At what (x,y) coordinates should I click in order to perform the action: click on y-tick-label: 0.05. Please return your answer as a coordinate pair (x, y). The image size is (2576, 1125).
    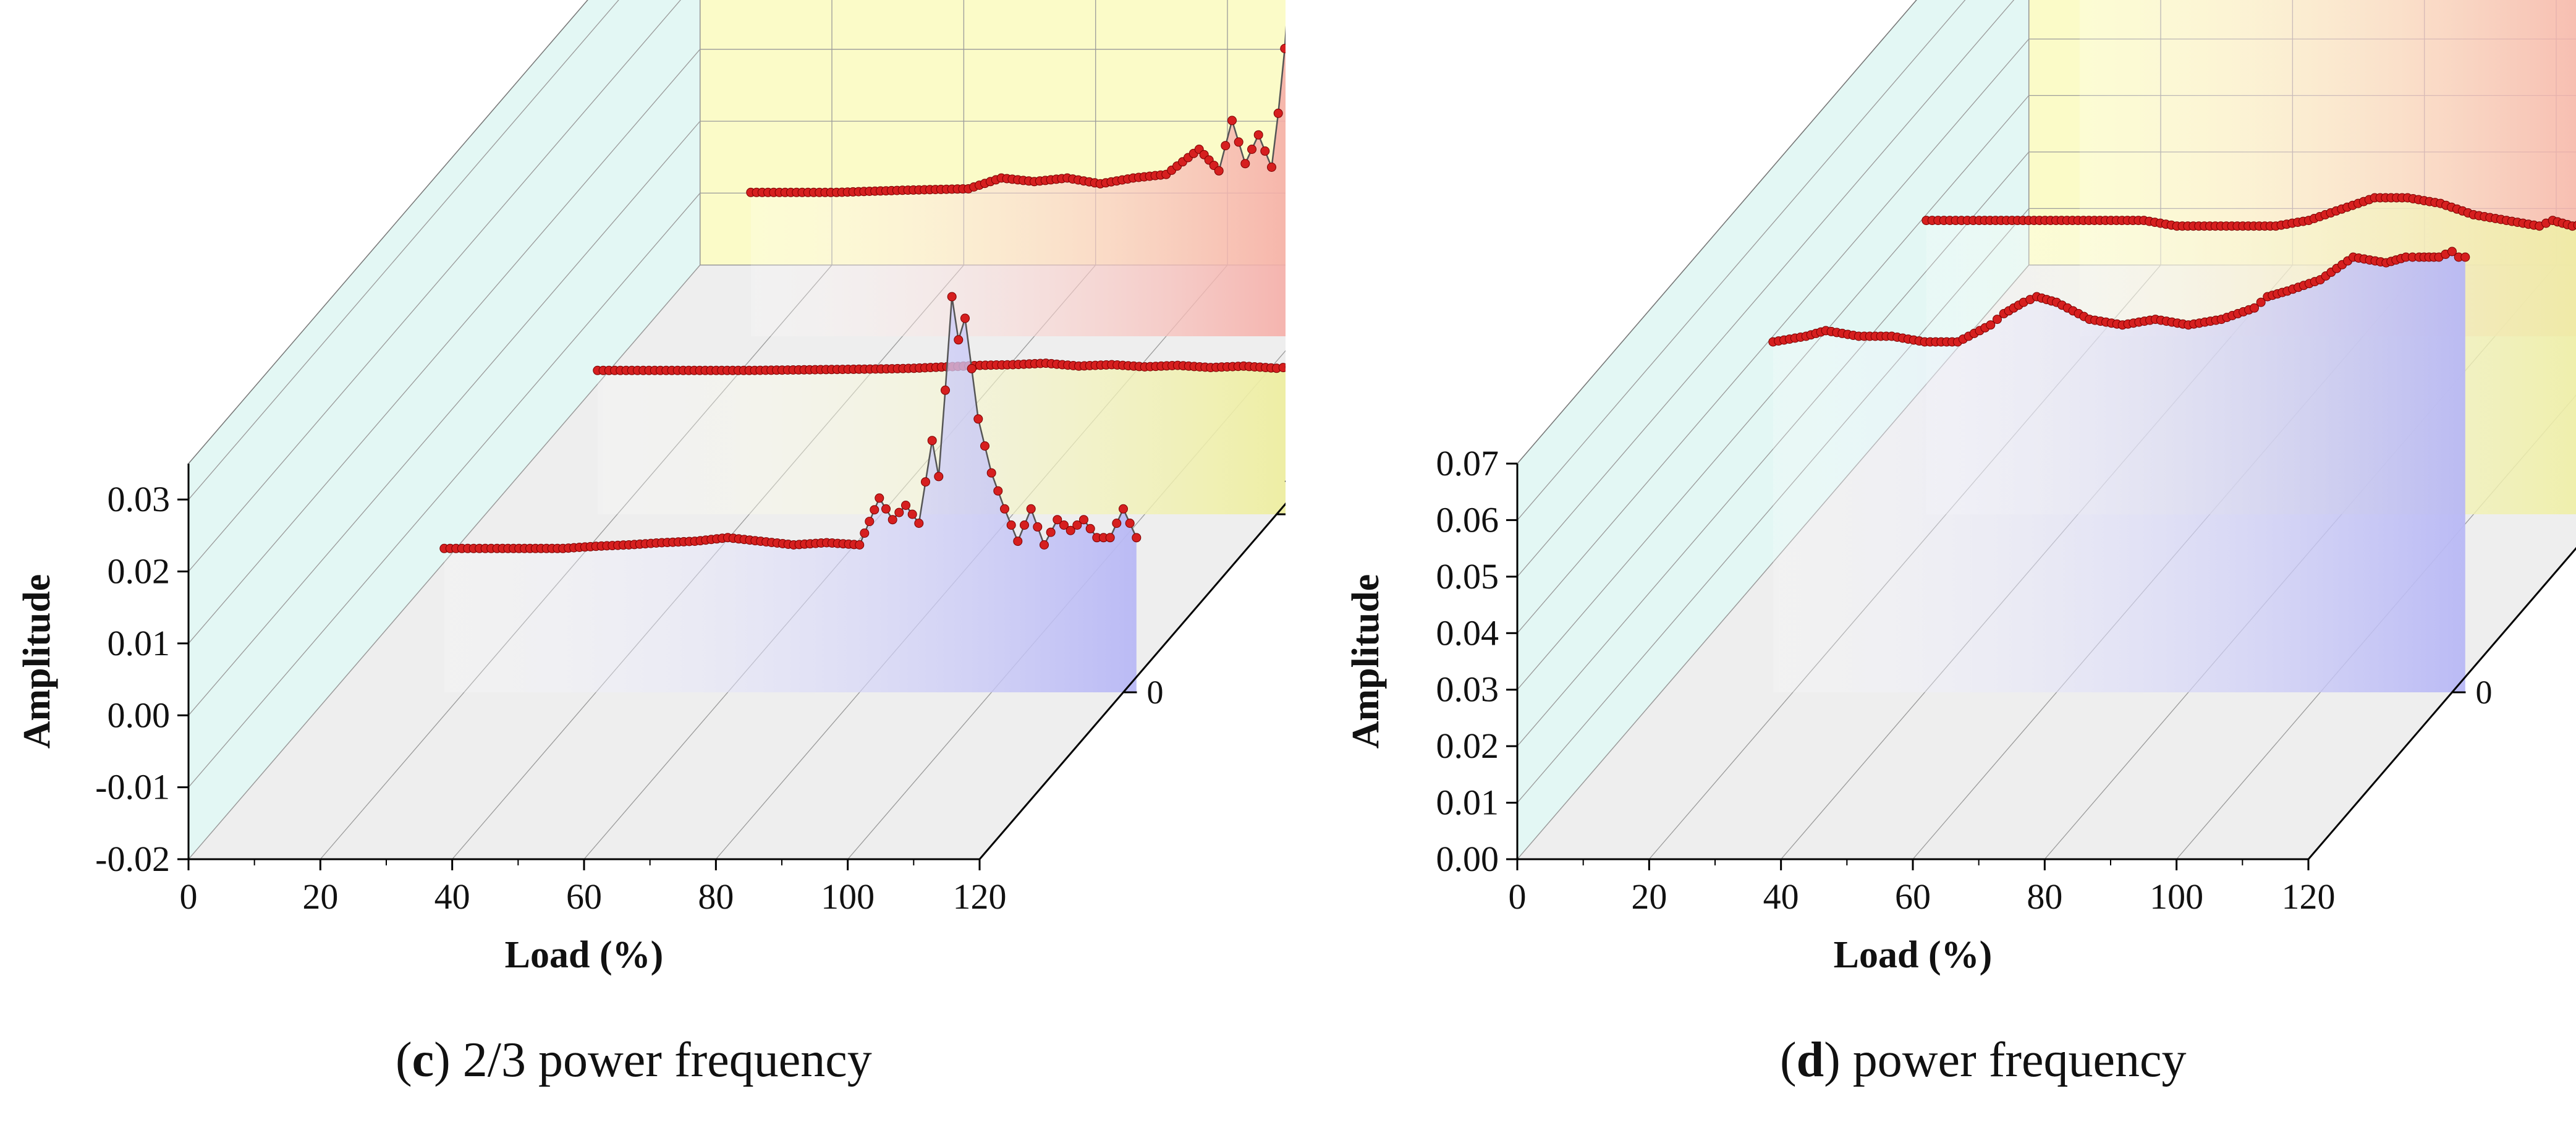
    Looking at the image, I should click on (1467, 576).